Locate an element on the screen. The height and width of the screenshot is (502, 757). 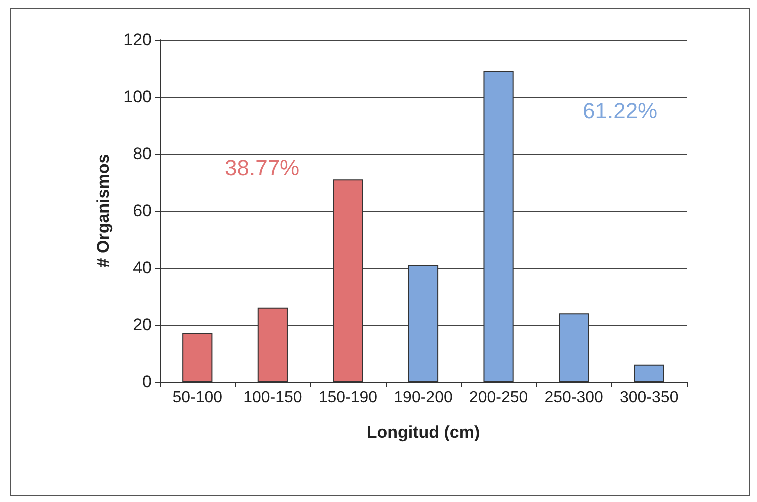
y-tick-label: 20 is located at coordinates (142, 325).